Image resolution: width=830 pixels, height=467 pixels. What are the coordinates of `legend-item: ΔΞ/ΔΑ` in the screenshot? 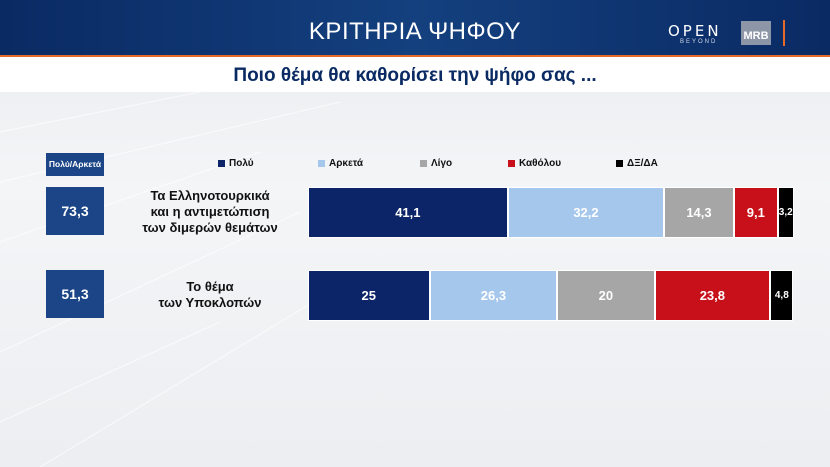 It's located at (637, 163).